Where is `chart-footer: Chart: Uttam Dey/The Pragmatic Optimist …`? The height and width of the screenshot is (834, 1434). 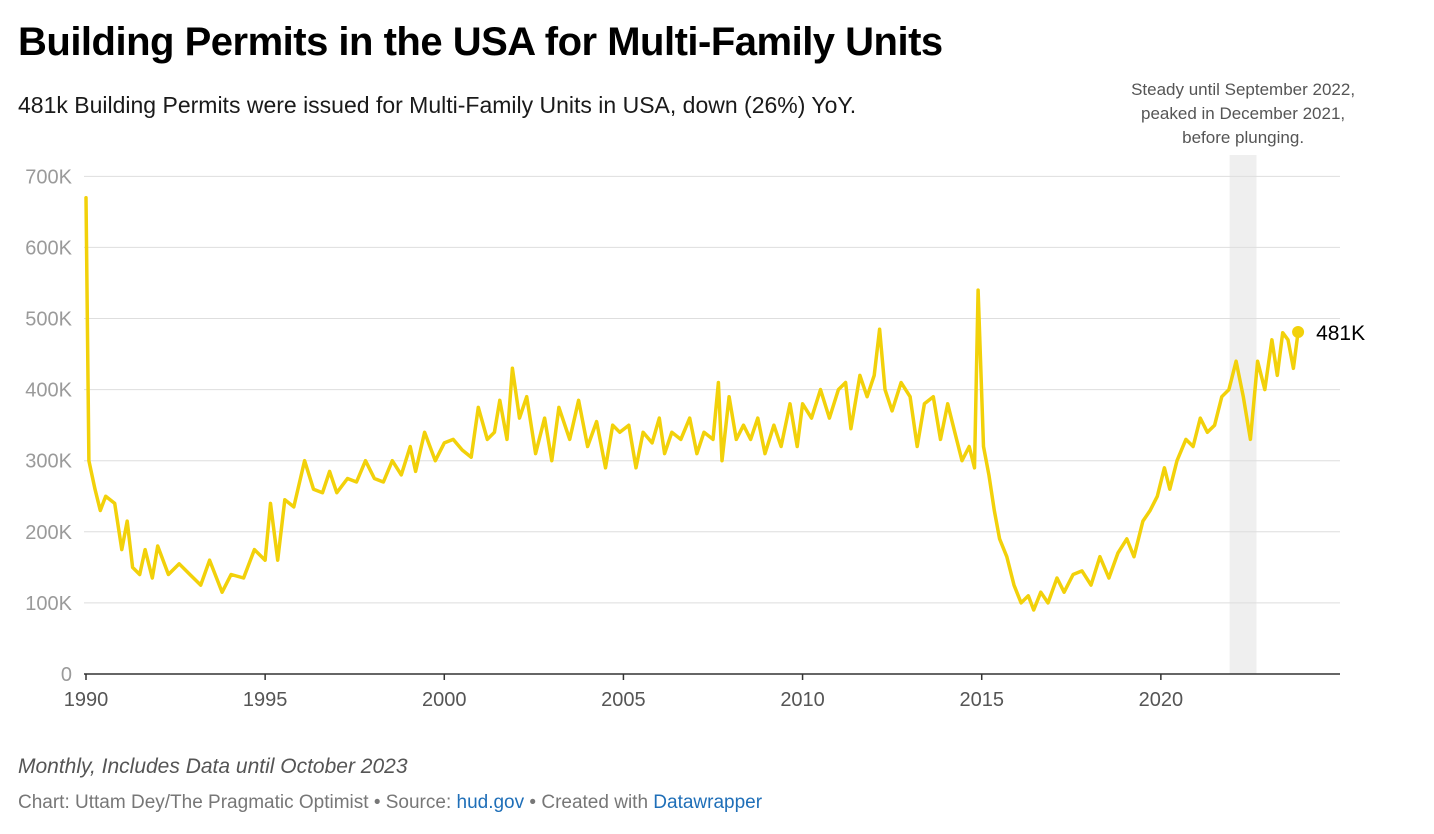
chart-footer: Chart: Uttam Dey/The Pragmatic Optimist … is located at coordinates (390, 803).